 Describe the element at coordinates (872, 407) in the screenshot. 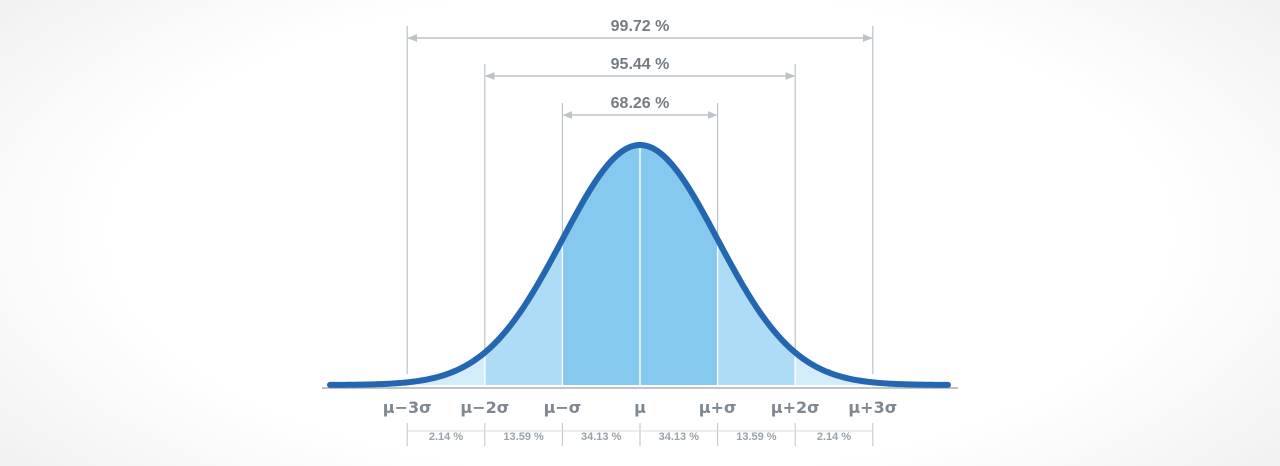

I see `tick-label: μ+3σ` at that location.